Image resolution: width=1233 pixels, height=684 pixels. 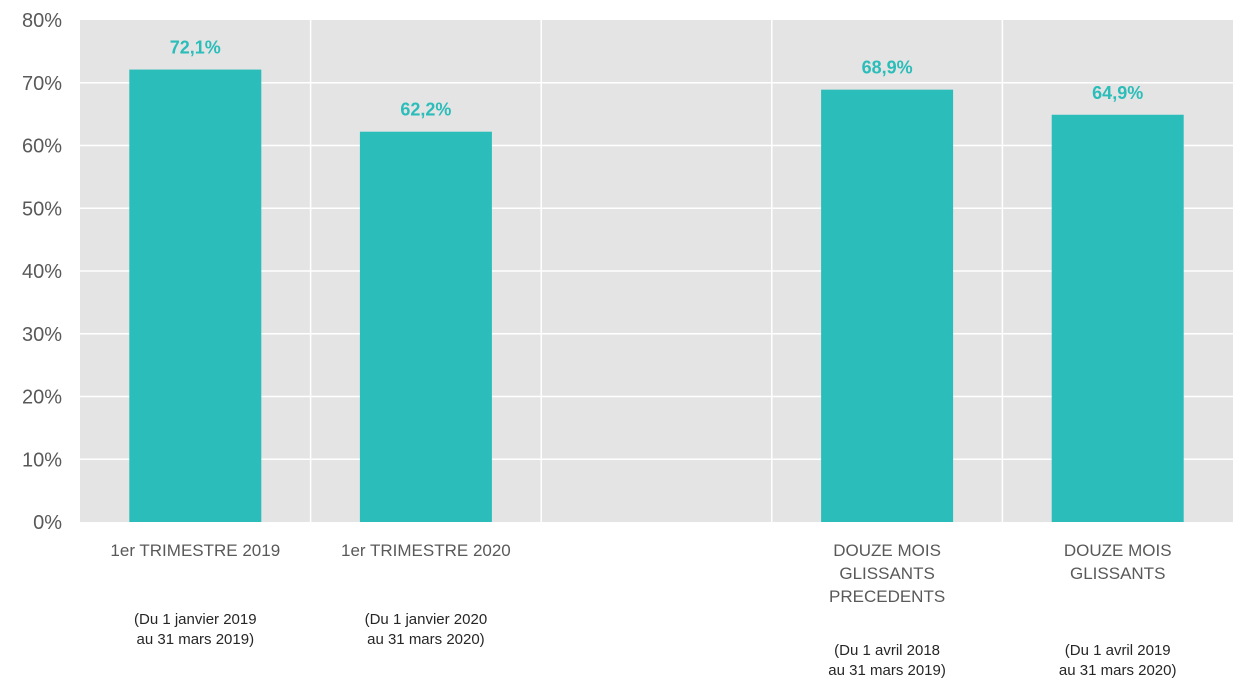 I want to click on y-tick-label: 20%, so click(x=42, y=398).